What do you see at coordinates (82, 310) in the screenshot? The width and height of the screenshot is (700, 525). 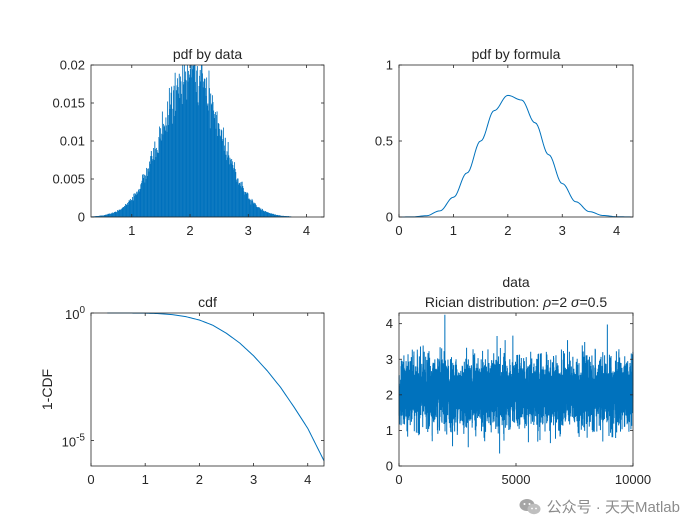 I see `y-tick-exponent: 0` at bounding box center [82, 310].